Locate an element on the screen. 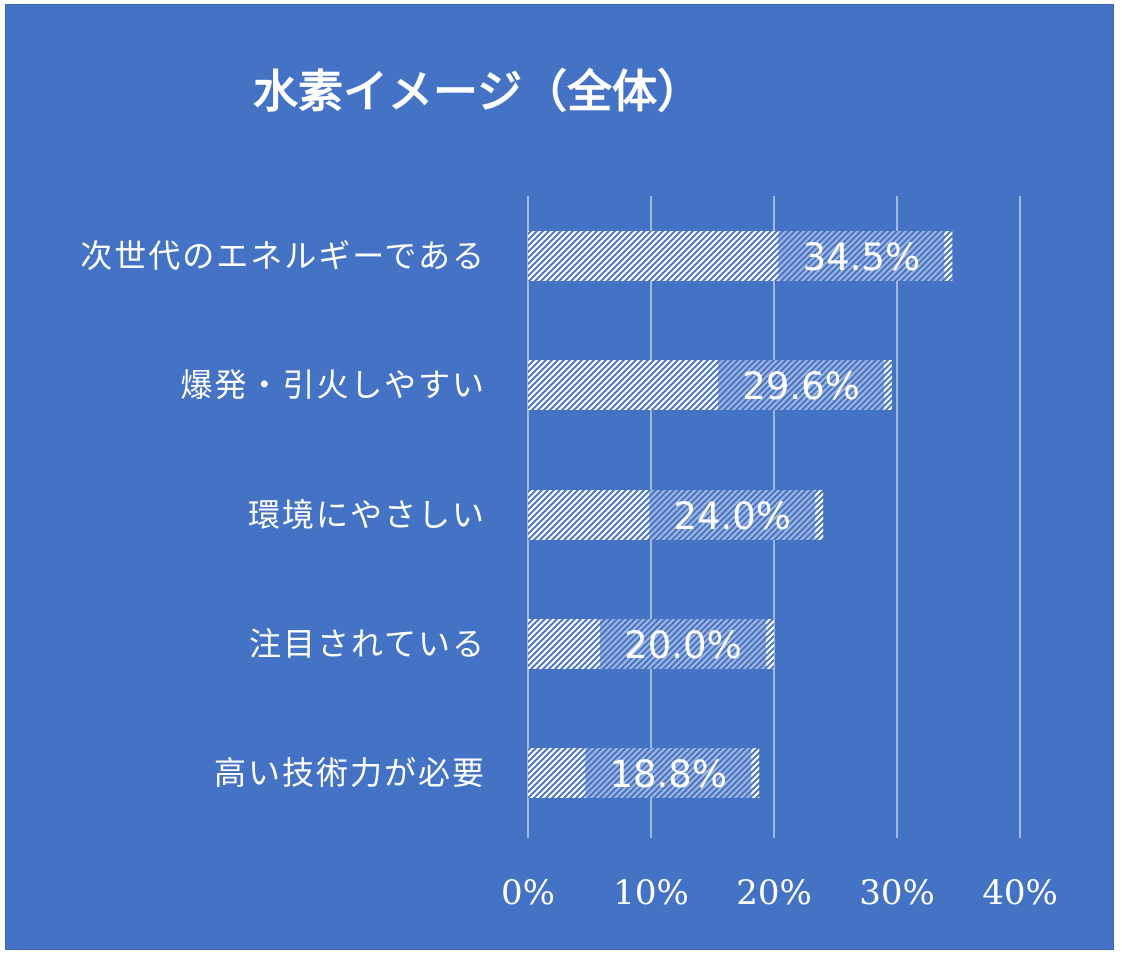 This screenshot has width=1122, height=957. category-label: 高い技術力が必要 is located at coordinates (350, 773).